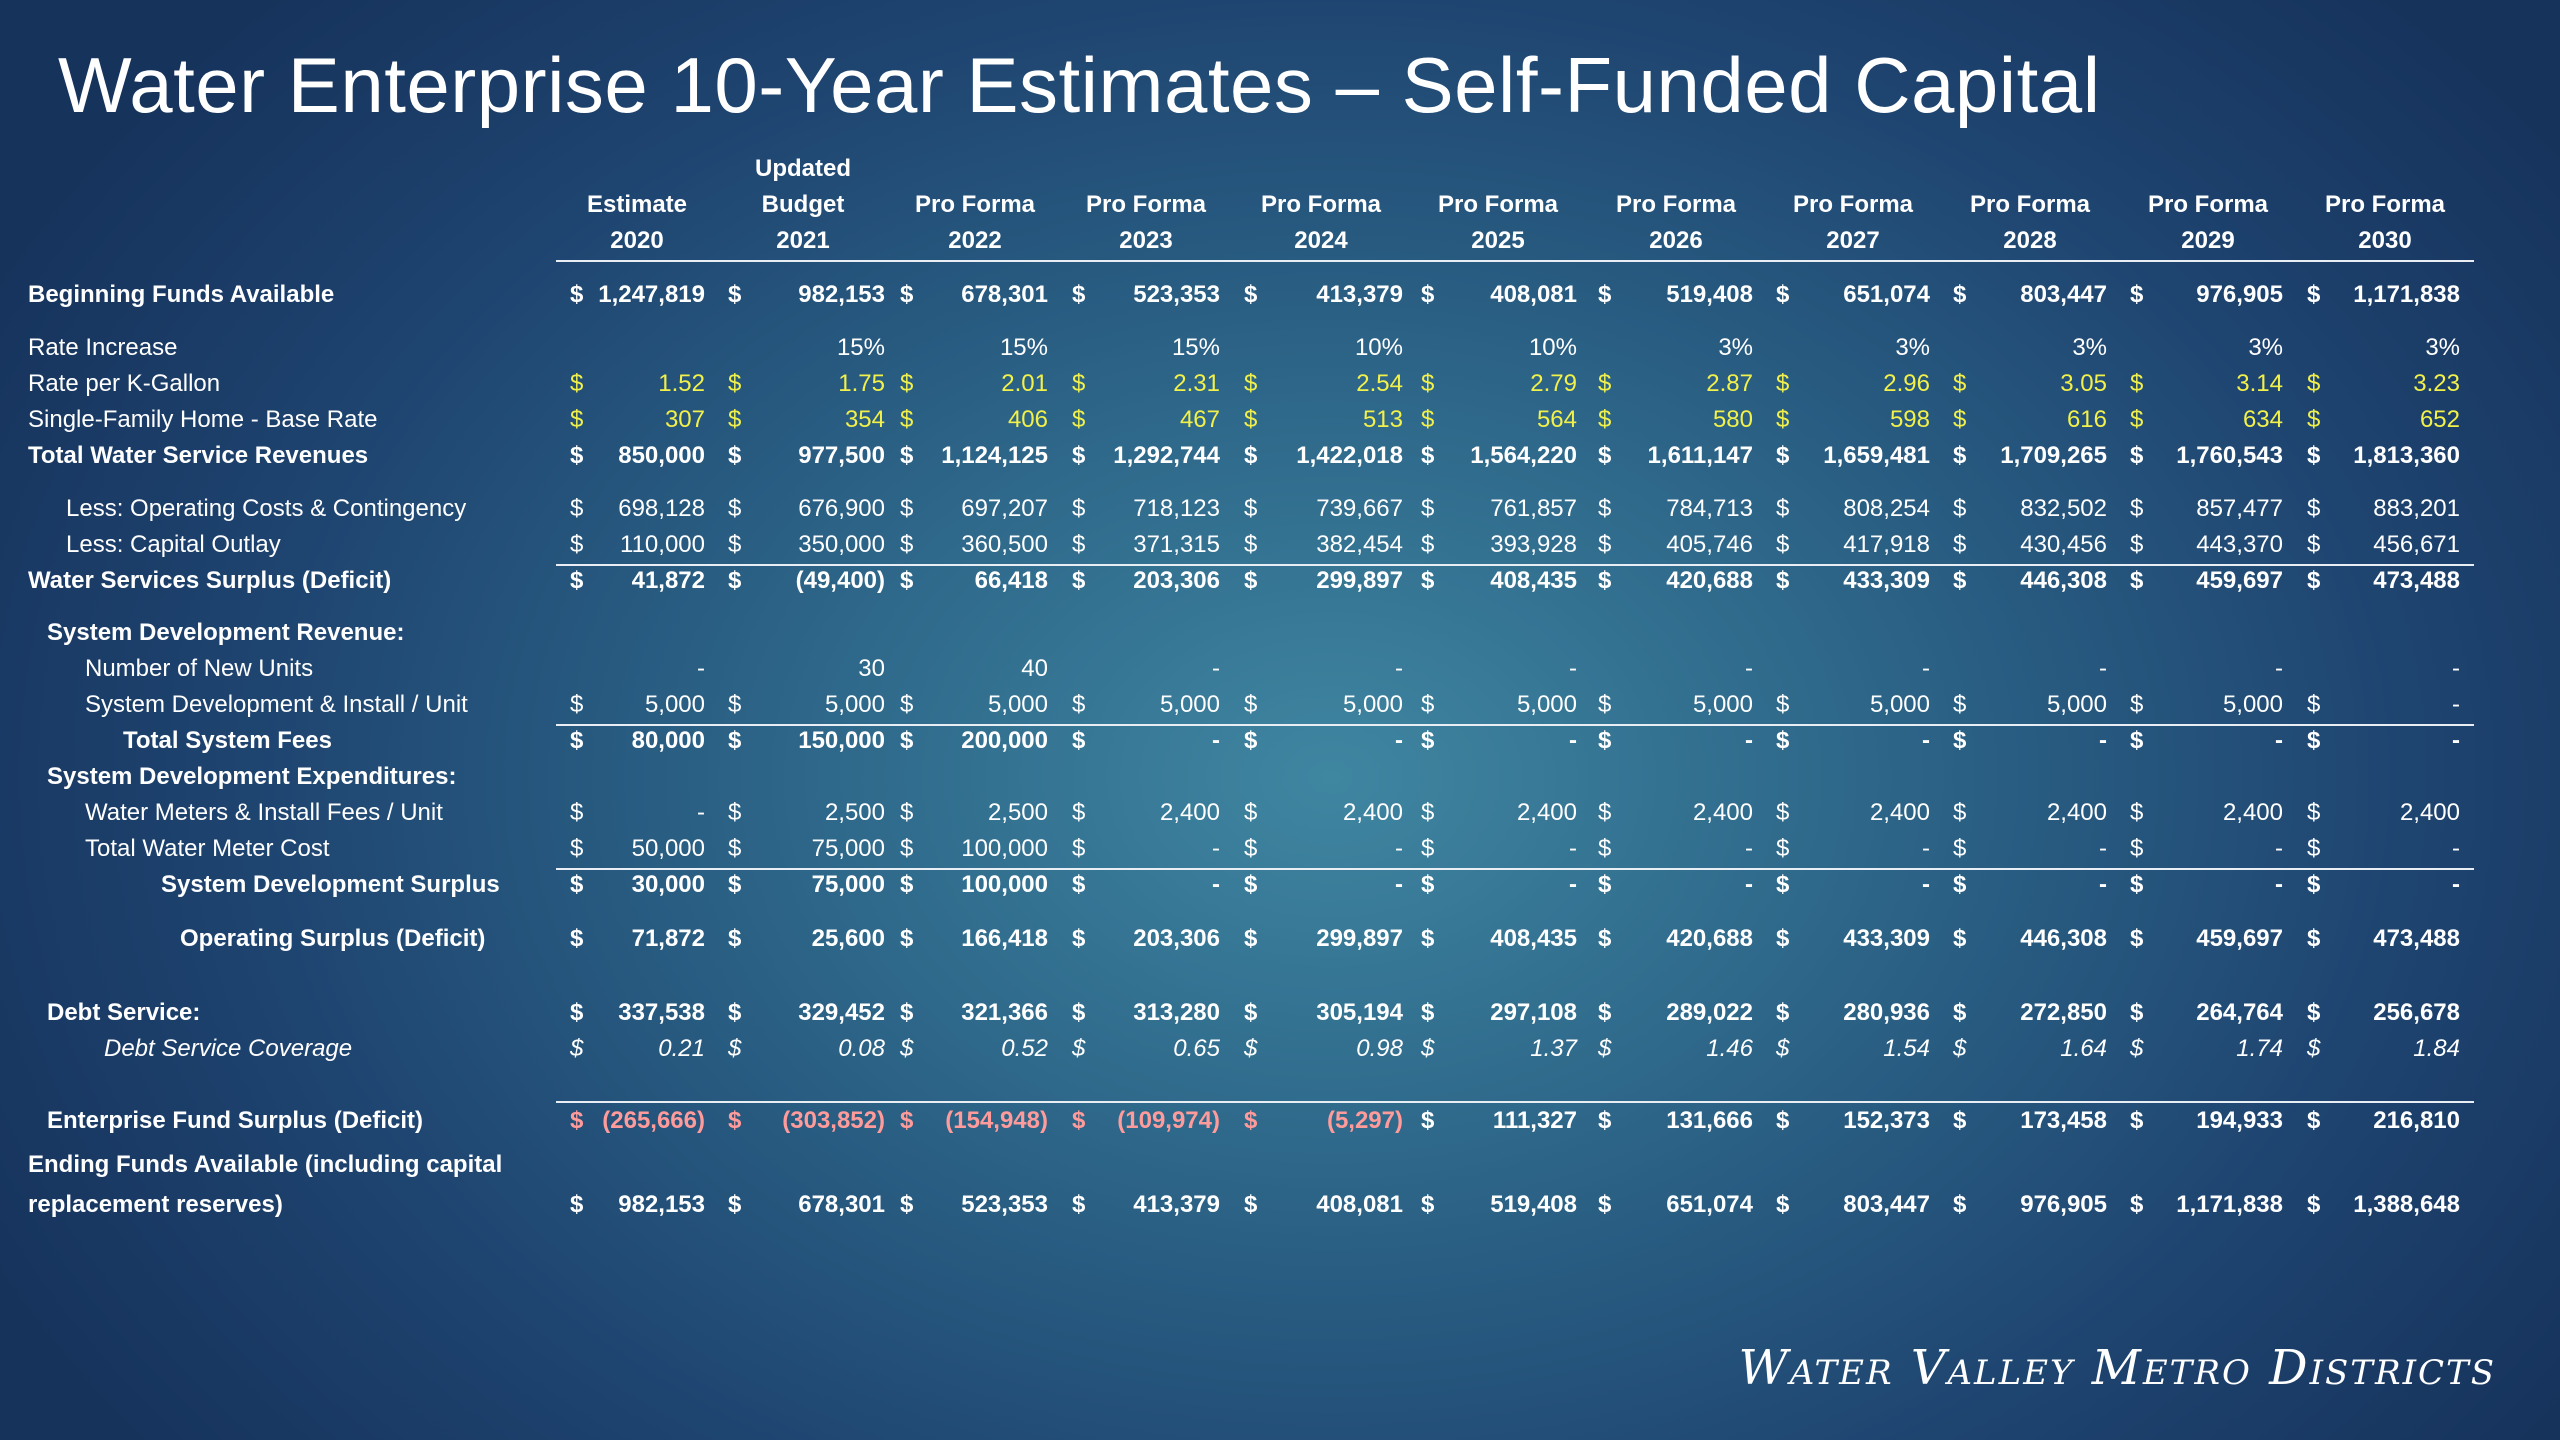  I want to click on table-cell: 299,897, so click(1359, 580).